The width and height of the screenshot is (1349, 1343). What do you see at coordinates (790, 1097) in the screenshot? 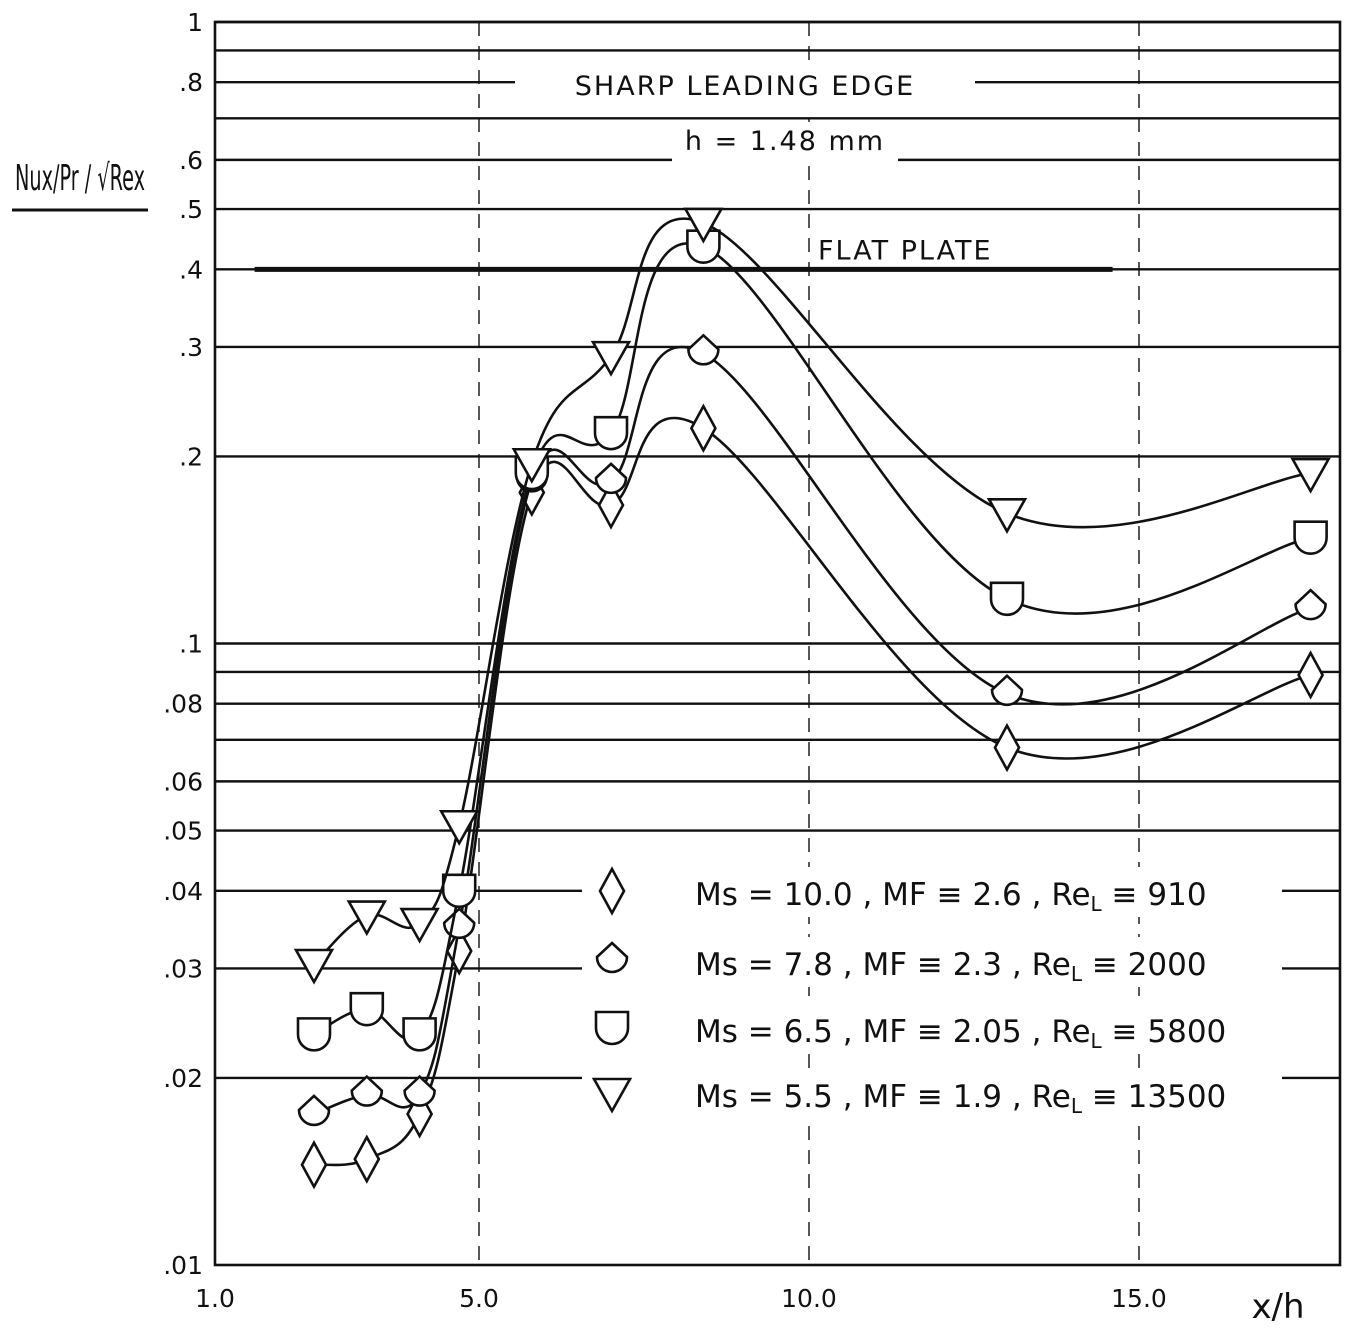
I see `legend-text-part: = 5.5` at bounding box center [790, 1097].